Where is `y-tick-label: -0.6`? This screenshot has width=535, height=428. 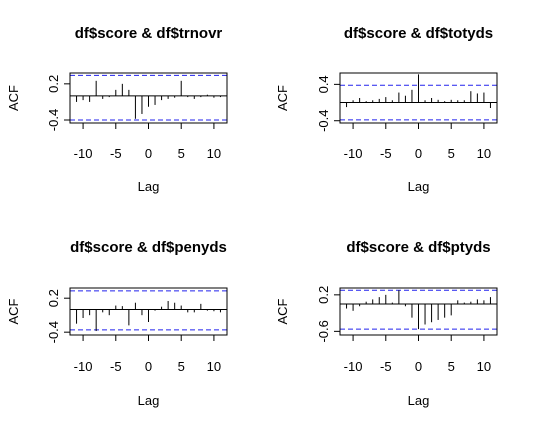
y-tick-label: -0.6 is located at coordinates (323, 331).